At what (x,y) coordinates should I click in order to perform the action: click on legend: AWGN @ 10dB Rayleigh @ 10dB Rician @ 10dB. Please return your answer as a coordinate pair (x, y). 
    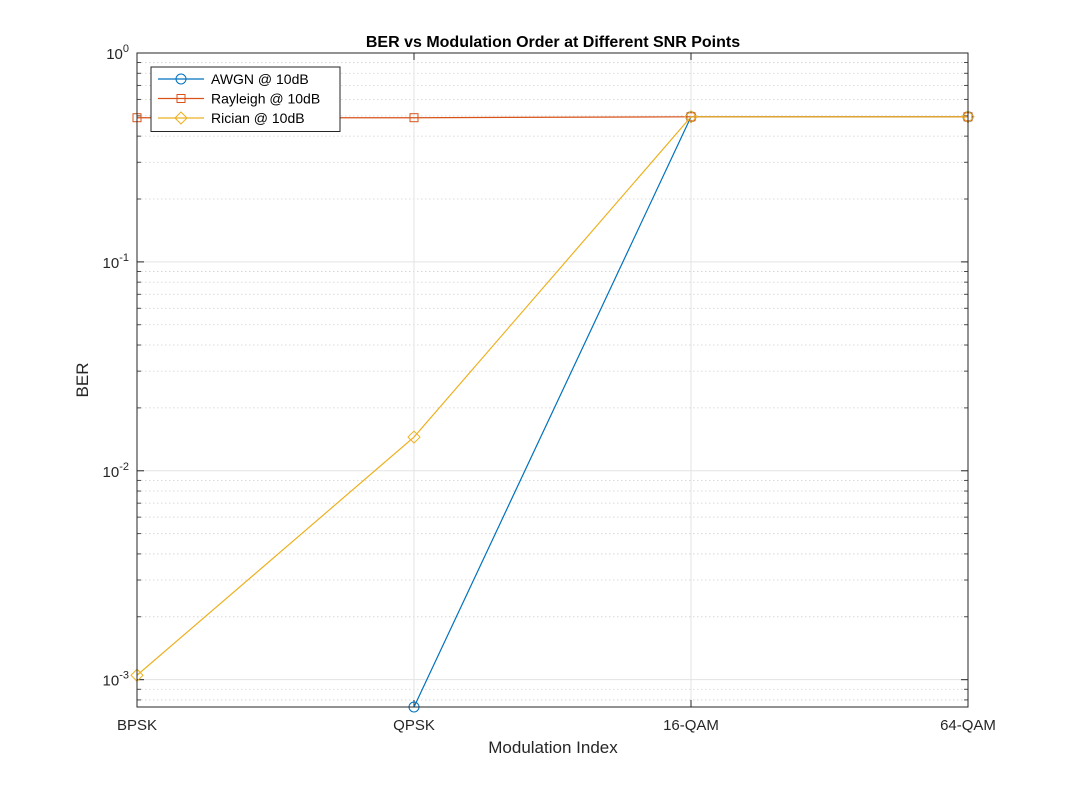
    Looking at the image, I should click on (245, 99).